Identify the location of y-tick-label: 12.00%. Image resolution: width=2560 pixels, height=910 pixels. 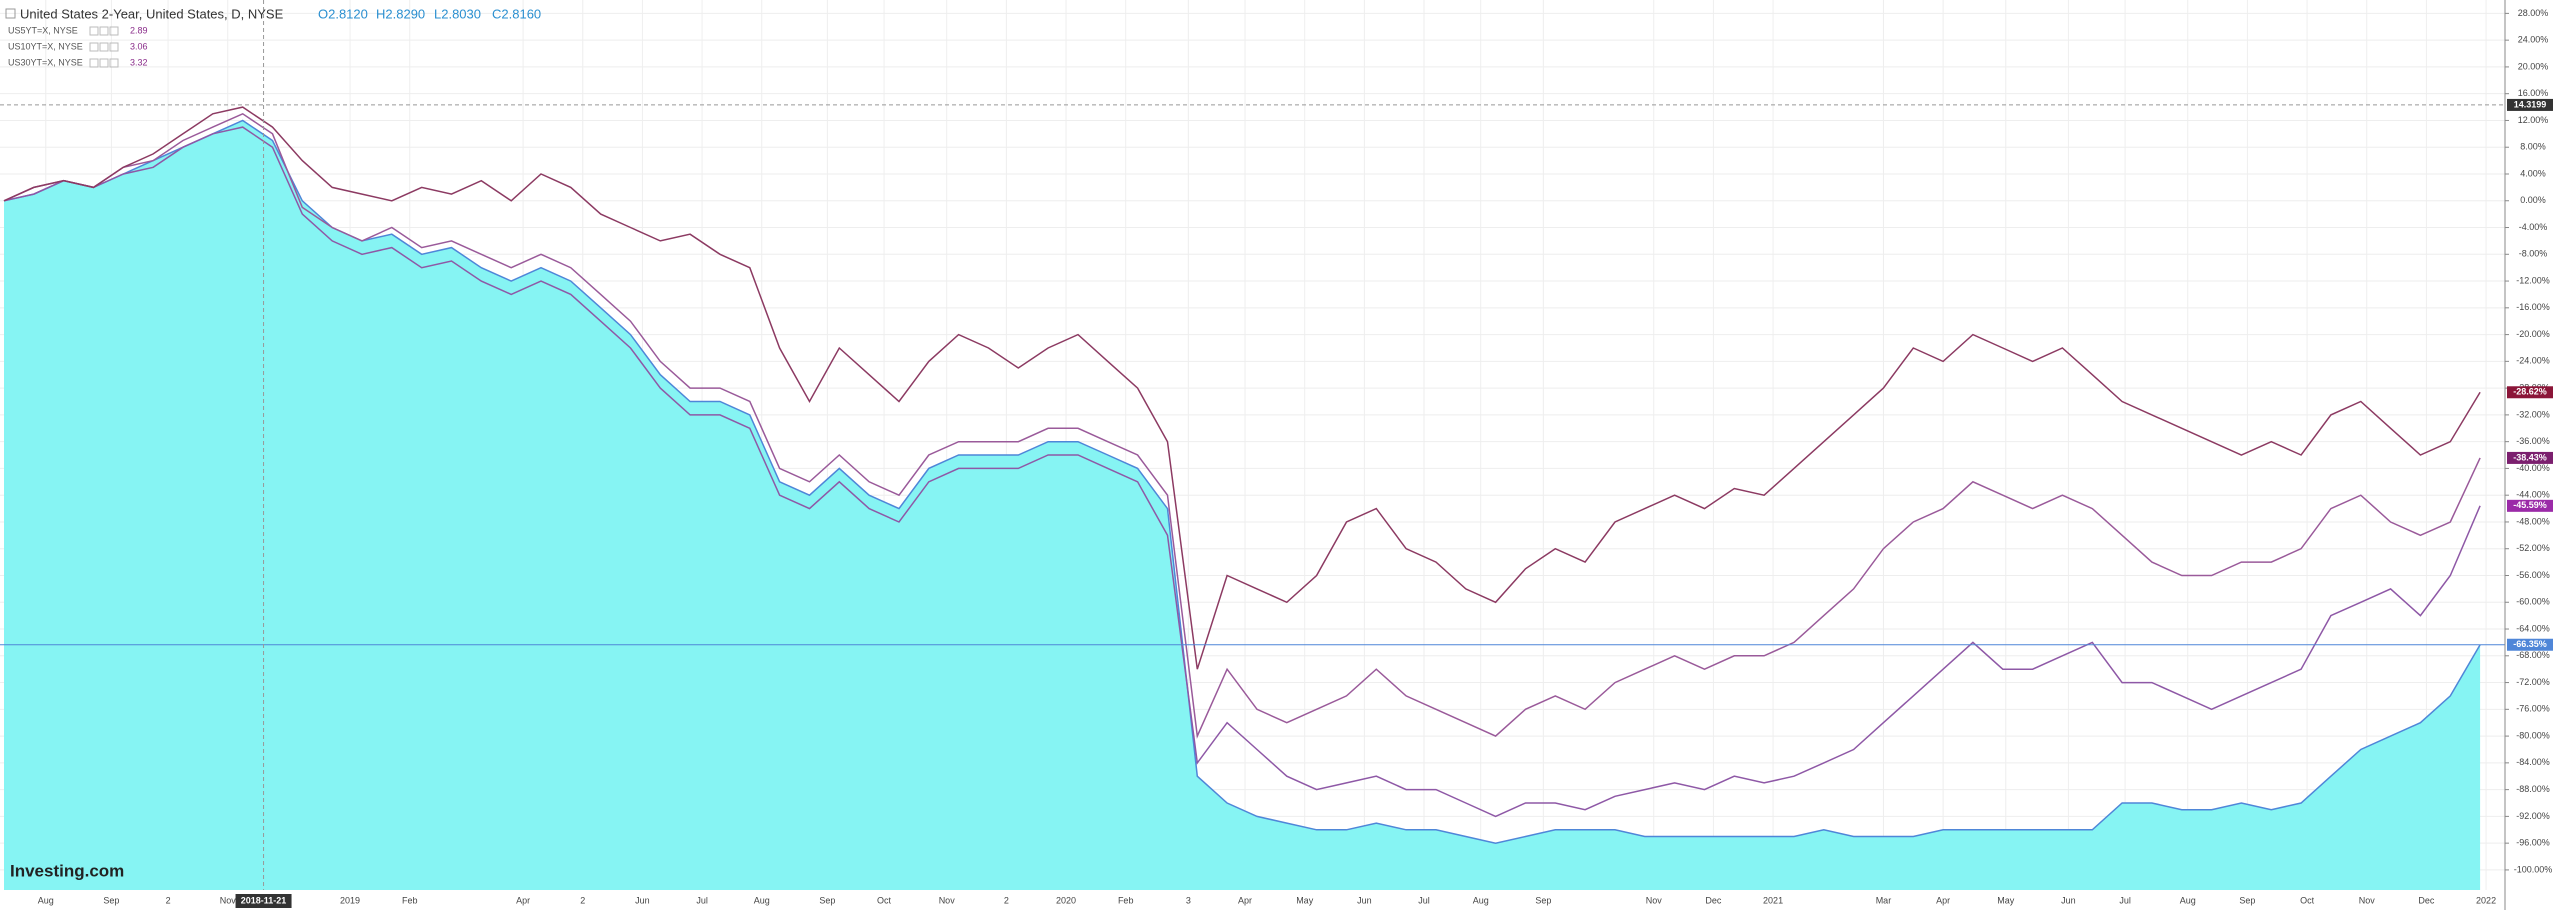
(2533, 120).